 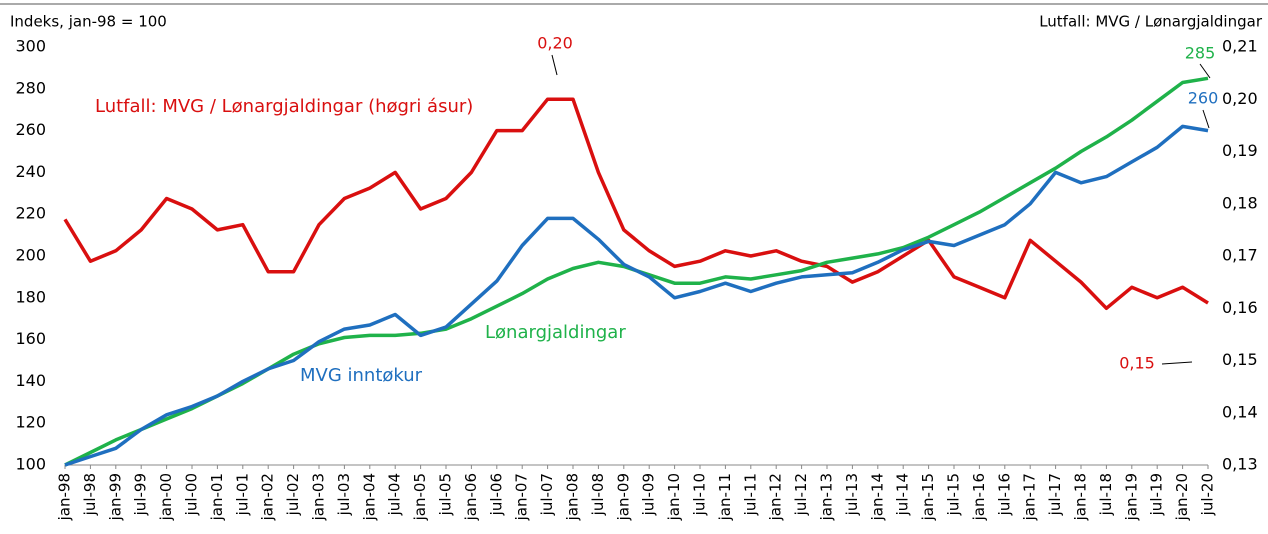 What do you see at coordinates (1240, 255) in the screenshot?
I see `y2-tick-label: 0,17` at bounding box center [1240, 255].